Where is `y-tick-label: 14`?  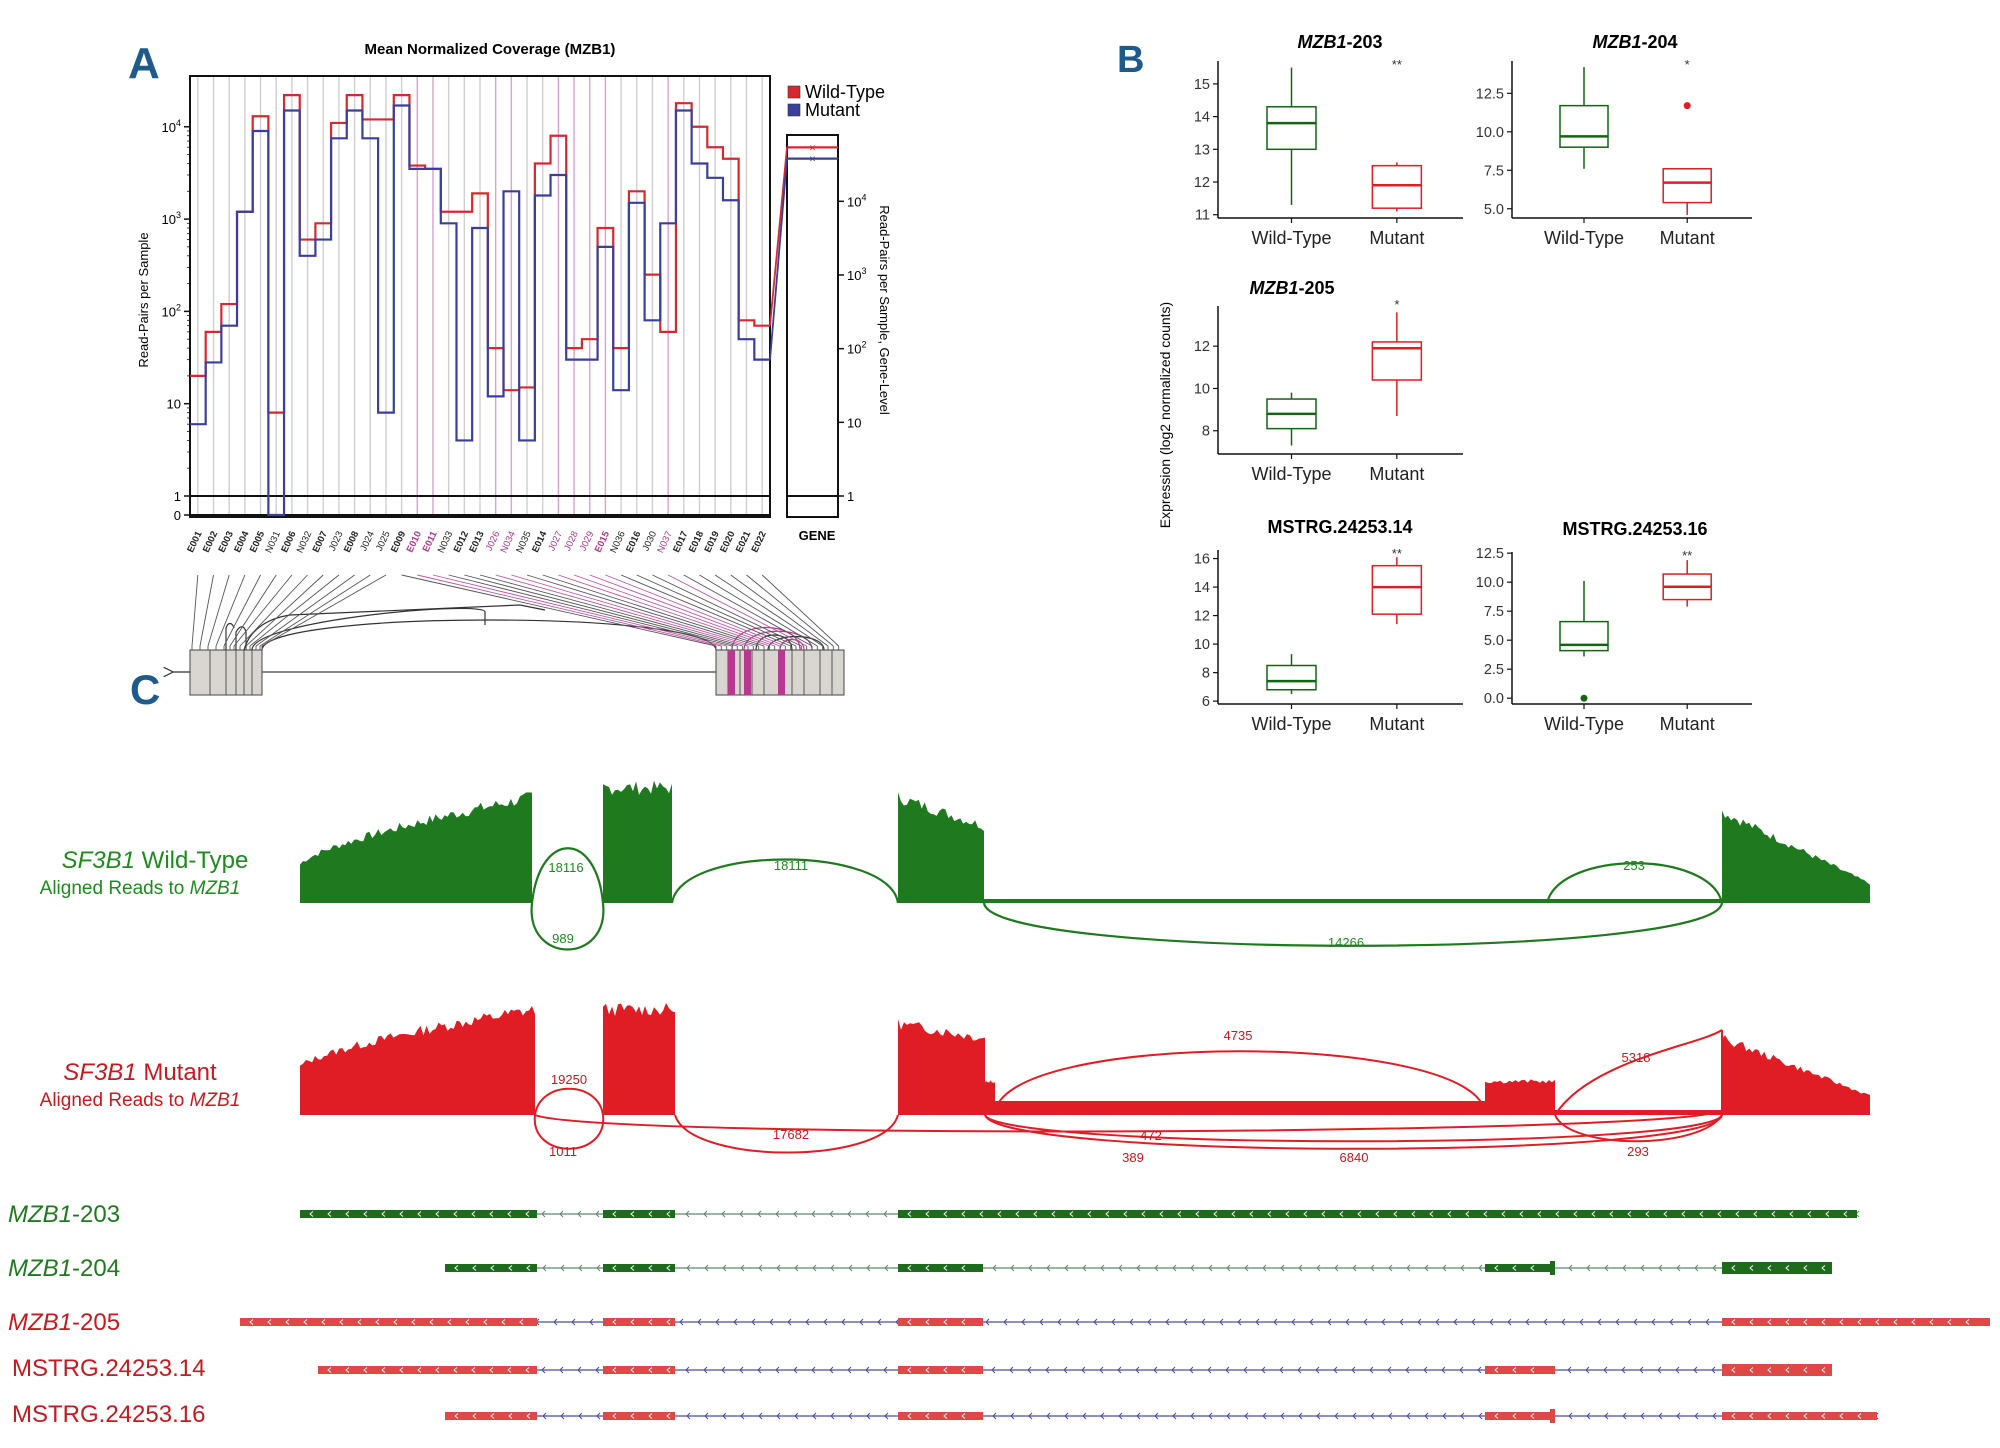 y-tick-label: 14 is located at coordinates (1202, 588).